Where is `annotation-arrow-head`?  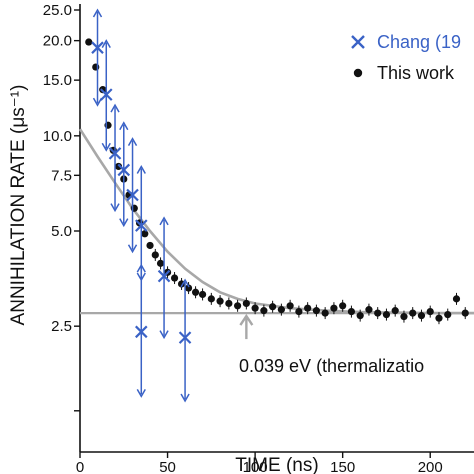
annotation-arrow-head is located at coordinates (246, 319).